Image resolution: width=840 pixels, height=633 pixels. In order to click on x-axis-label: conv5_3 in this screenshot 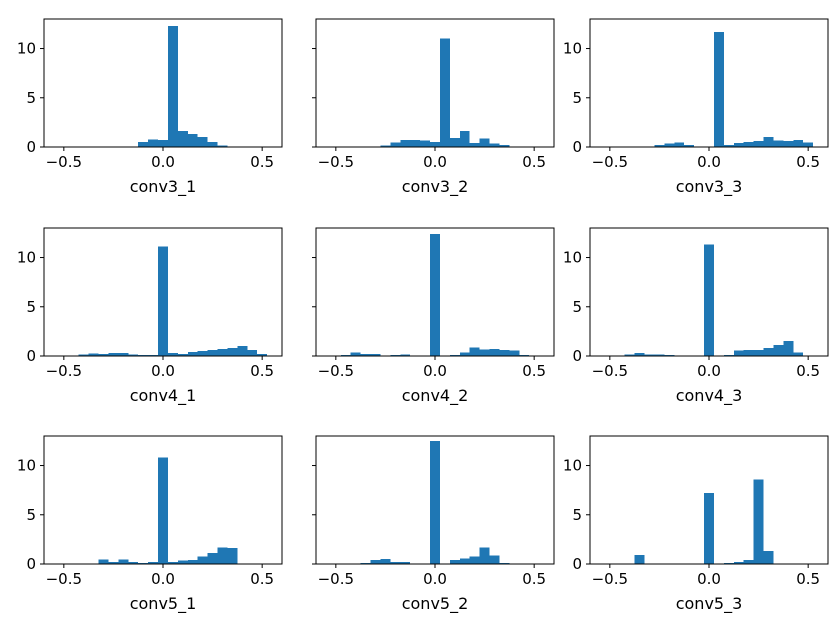, I will do `click(709, 604)`.